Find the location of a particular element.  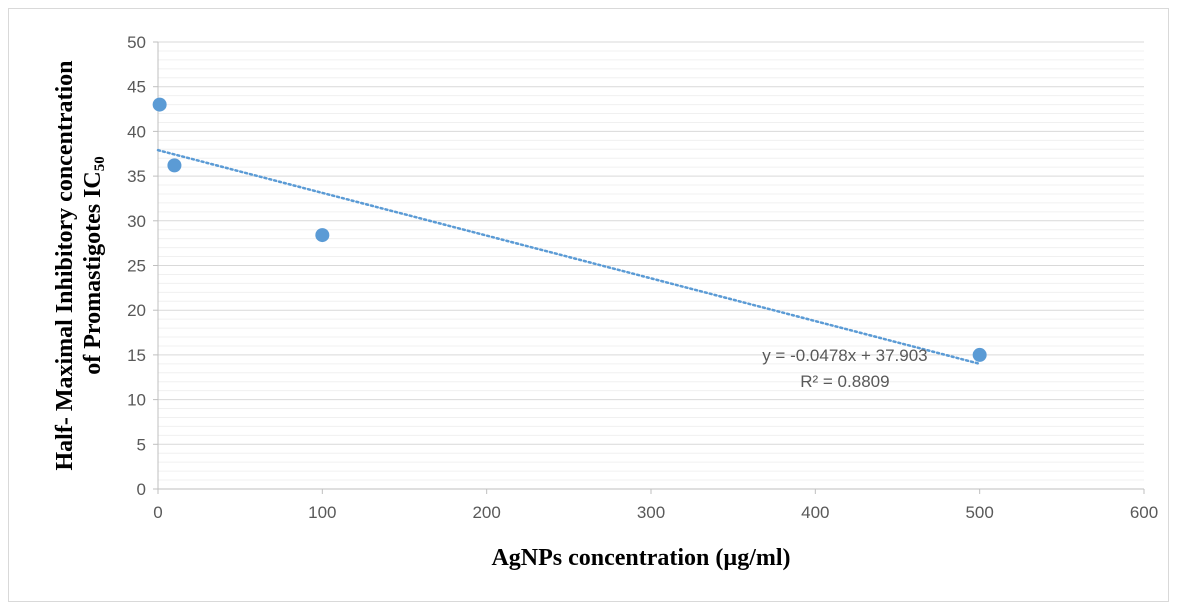

y-tick-label: 50 is located at coordinates (136, 42).